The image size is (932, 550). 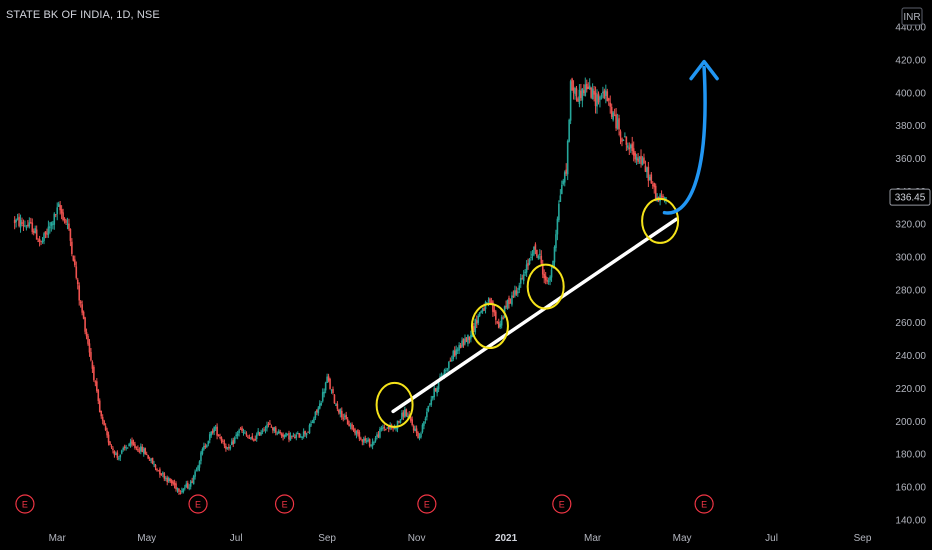 What do you see at coordinates (427, 504) in the screenshot?
I see `earnings-circle` at bounding box center [427, 504].